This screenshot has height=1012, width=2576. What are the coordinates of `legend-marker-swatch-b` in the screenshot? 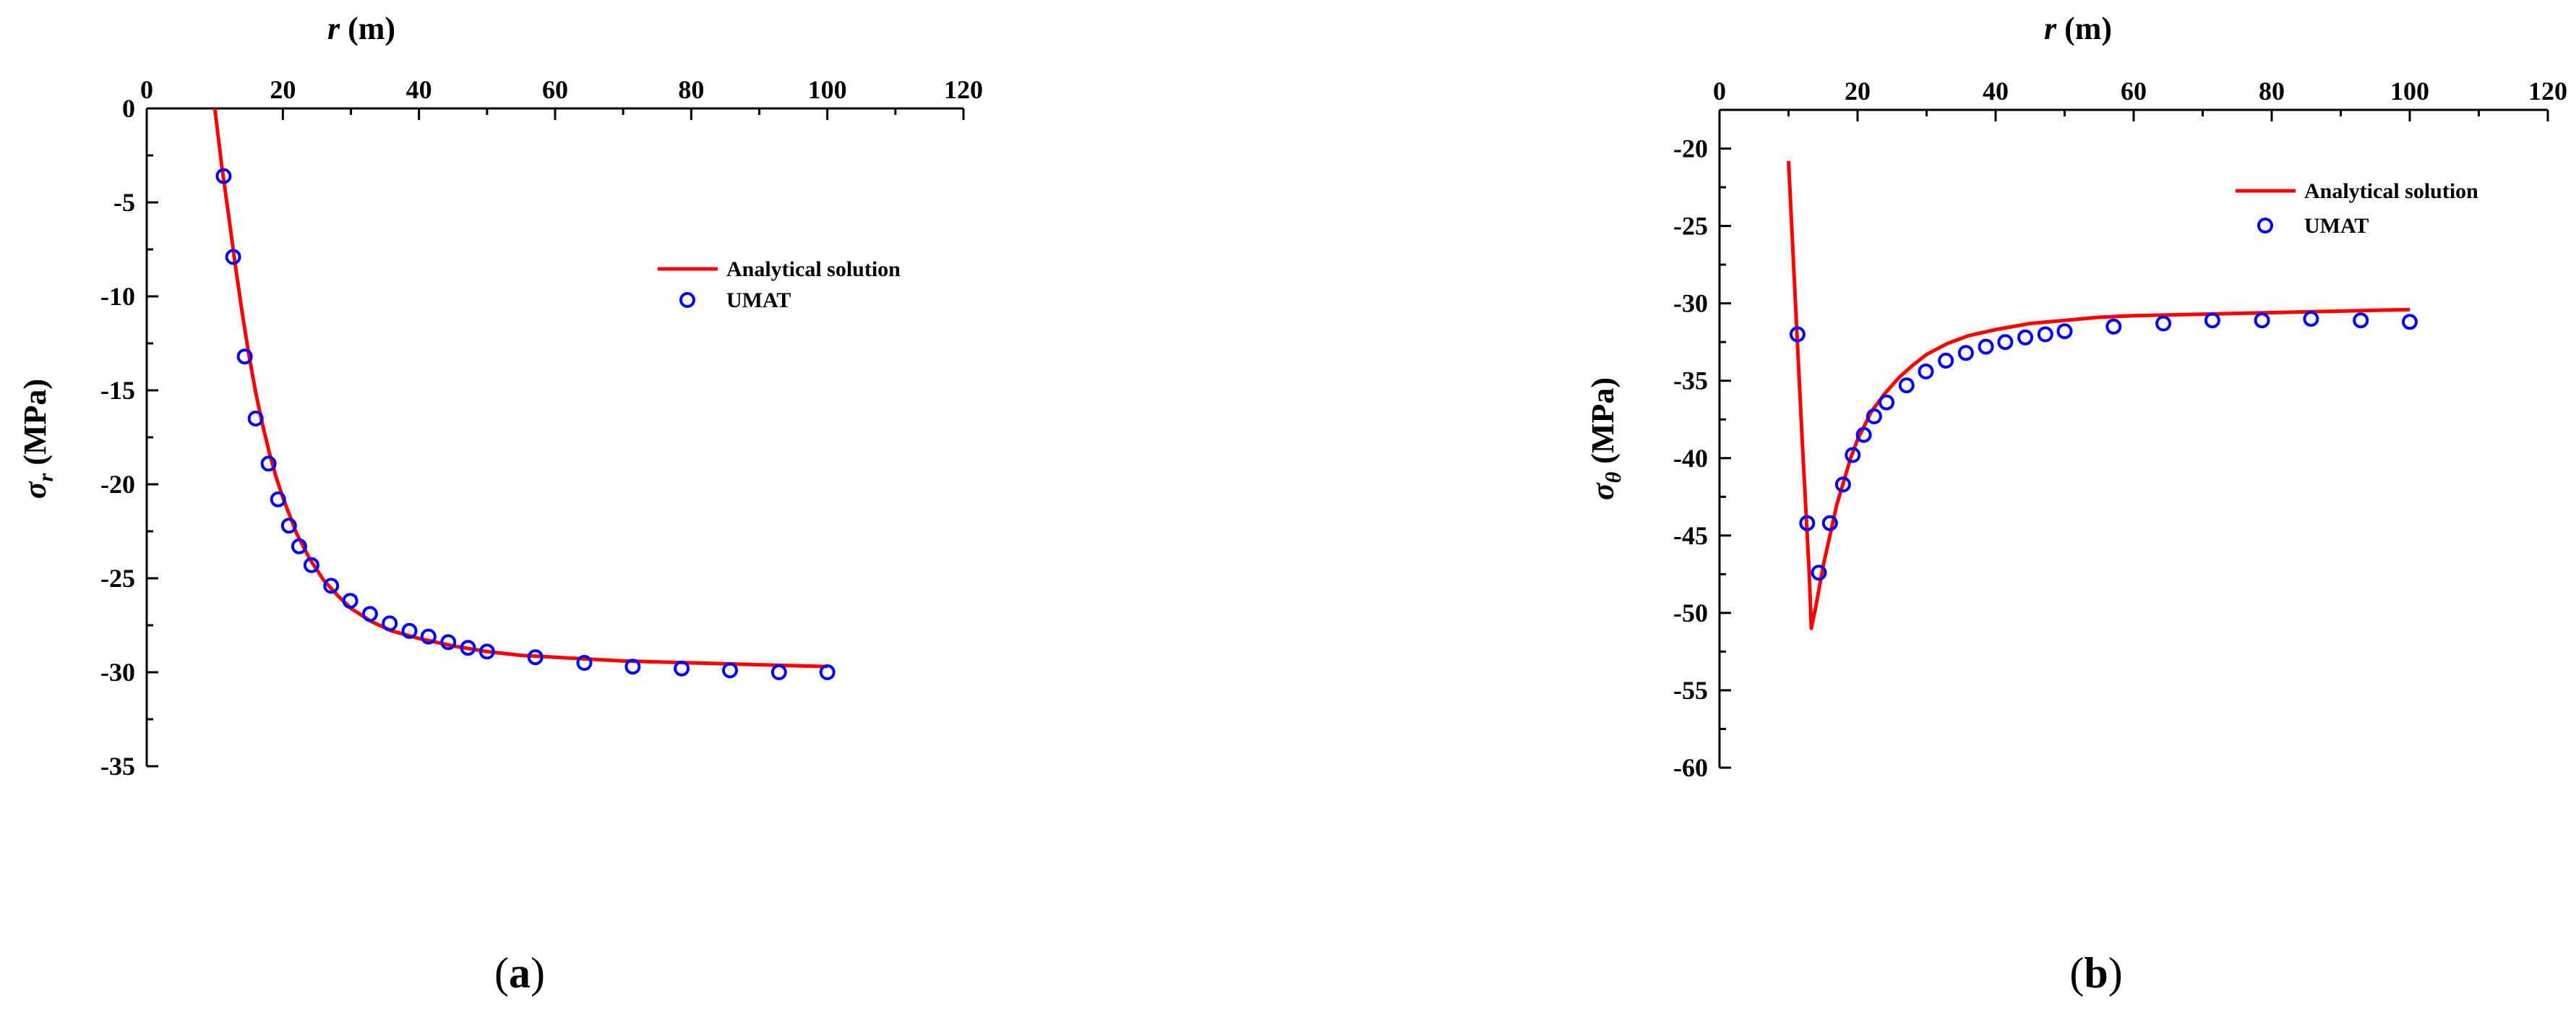 It's located at (2265, 225).